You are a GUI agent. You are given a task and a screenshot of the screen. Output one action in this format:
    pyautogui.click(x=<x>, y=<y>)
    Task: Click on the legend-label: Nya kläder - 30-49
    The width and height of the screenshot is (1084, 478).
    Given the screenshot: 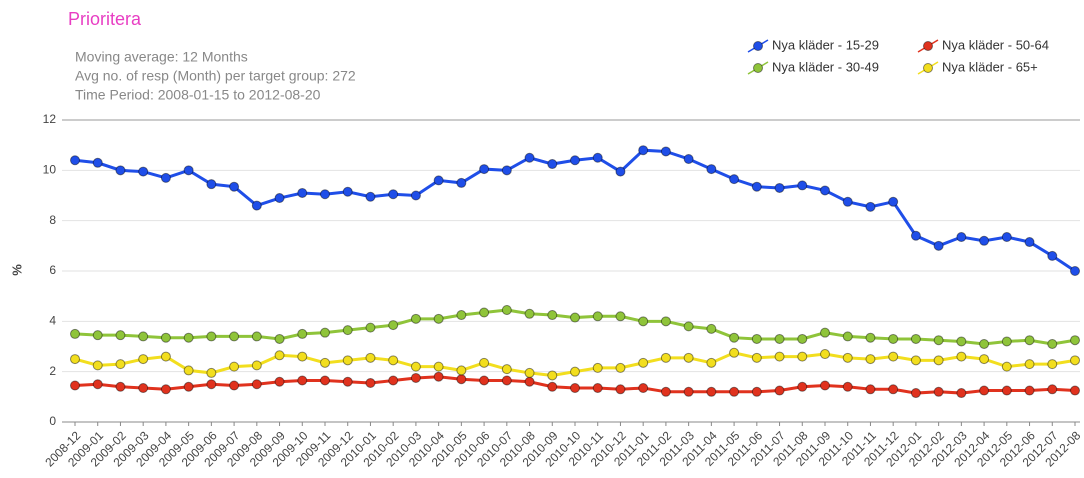 What is the action you would take?
    pyautogui.click(x=825, y=66)
    